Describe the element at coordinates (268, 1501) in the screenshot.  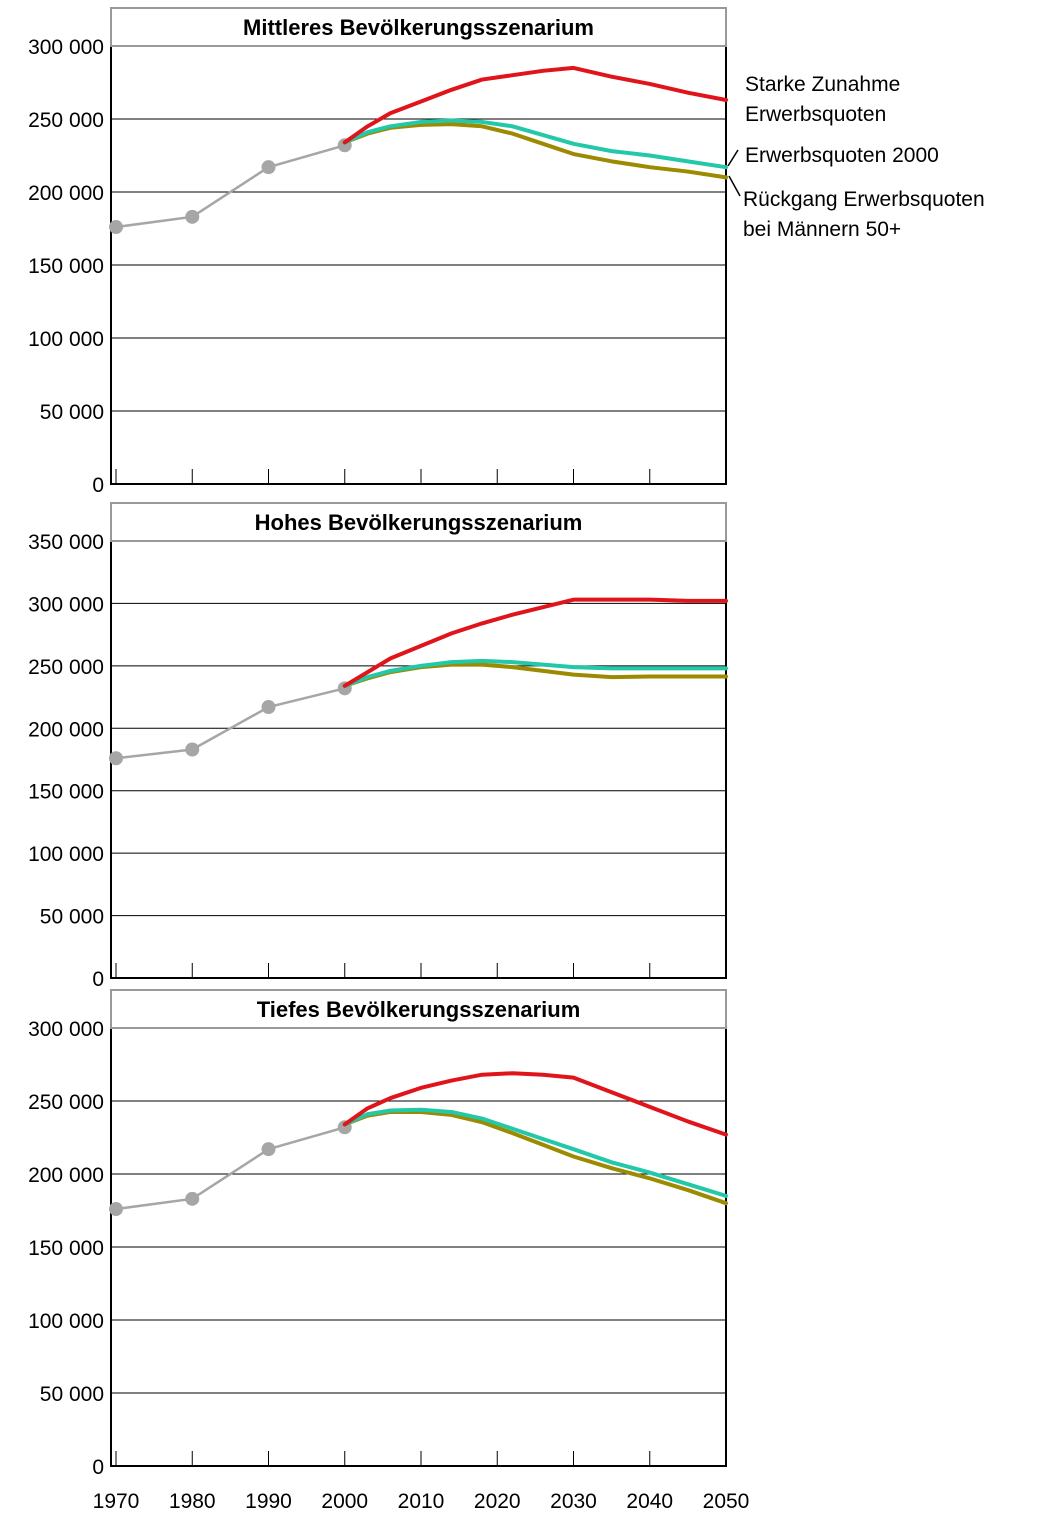
I see `x-tick-label: 1990` at that location.